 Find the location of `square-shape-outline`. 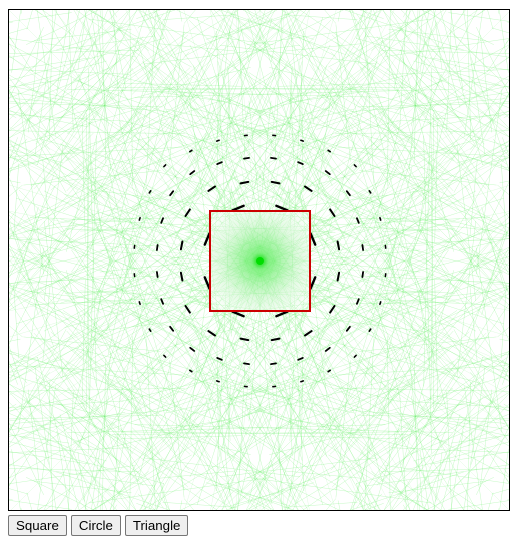

square-shape-outline is located at coordinates (260, 261).